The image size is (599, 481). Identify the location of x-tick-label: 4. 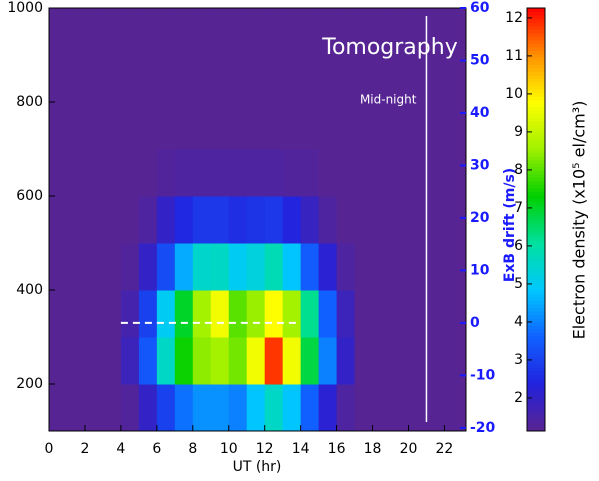
(120, 449).